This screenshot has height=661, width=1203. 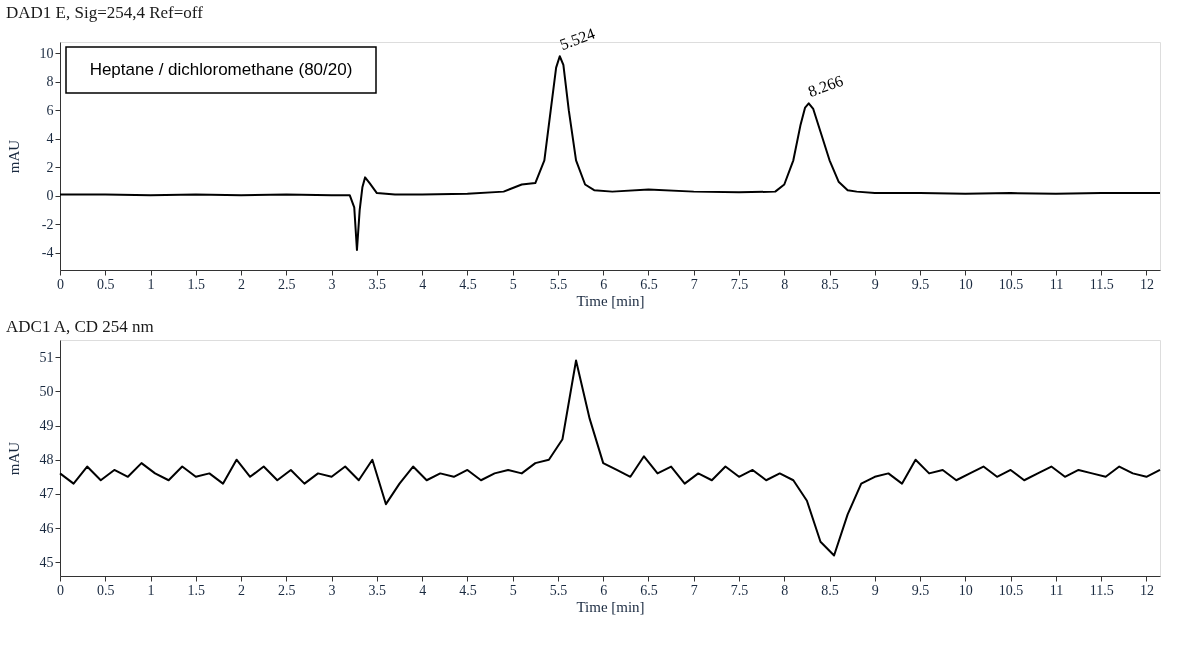 What do you see at coordinates (46, 494) in the screenshot?
I see `y-tick-label: 47` at bounding box center [46, 494].